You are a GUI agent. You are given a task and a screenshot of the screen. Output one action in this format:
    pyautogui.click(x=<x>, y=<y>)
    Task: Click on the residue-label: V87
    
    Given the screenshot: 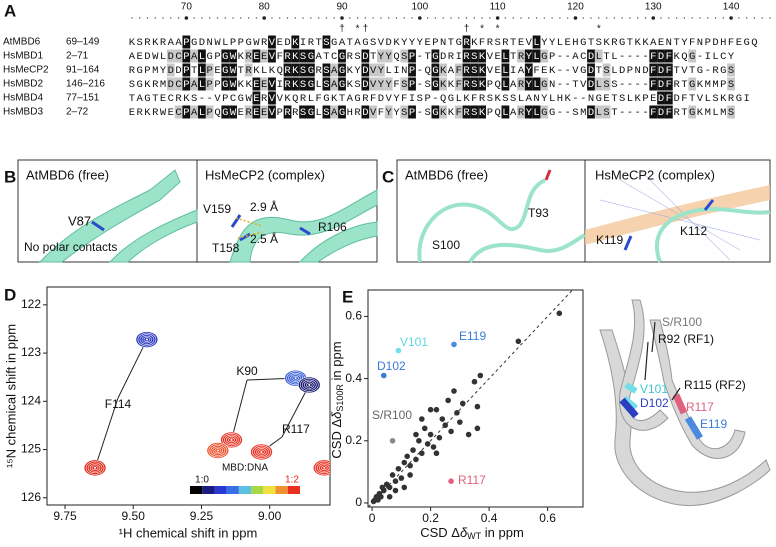 What is the action you would take?
    pyautogui.click(x=79, y=220)
    